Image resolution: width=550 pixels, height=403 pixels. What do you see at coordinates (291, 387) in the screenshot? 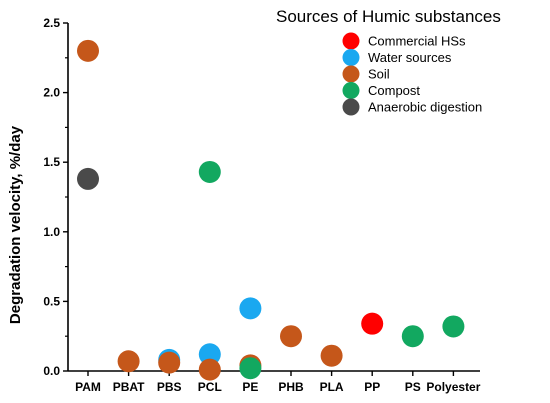
I see `x-tick-label: PHB` at bounding box center [291, 387].